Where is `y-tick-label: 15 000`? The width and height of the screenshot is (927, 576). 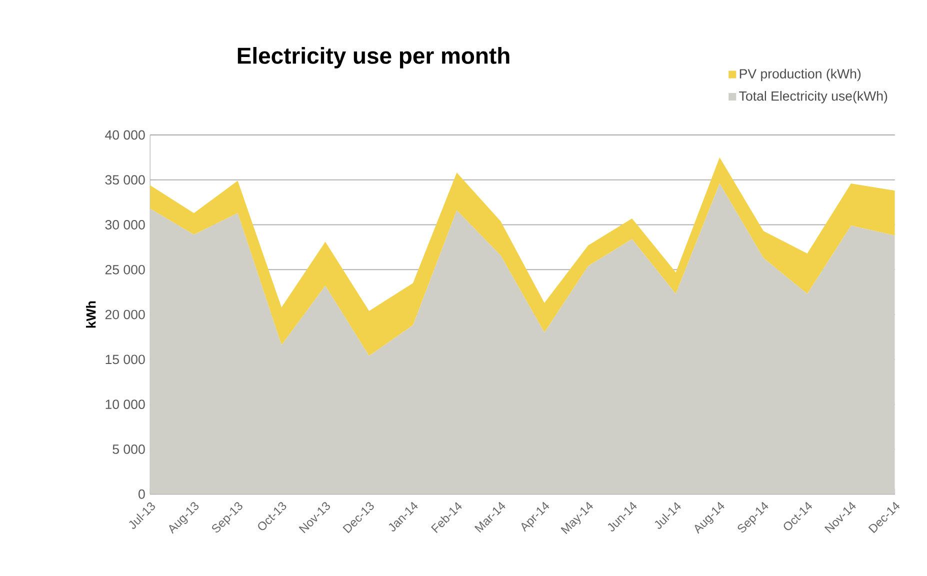 y-tick-label: 15 000 is located at coordinates (125, 359).